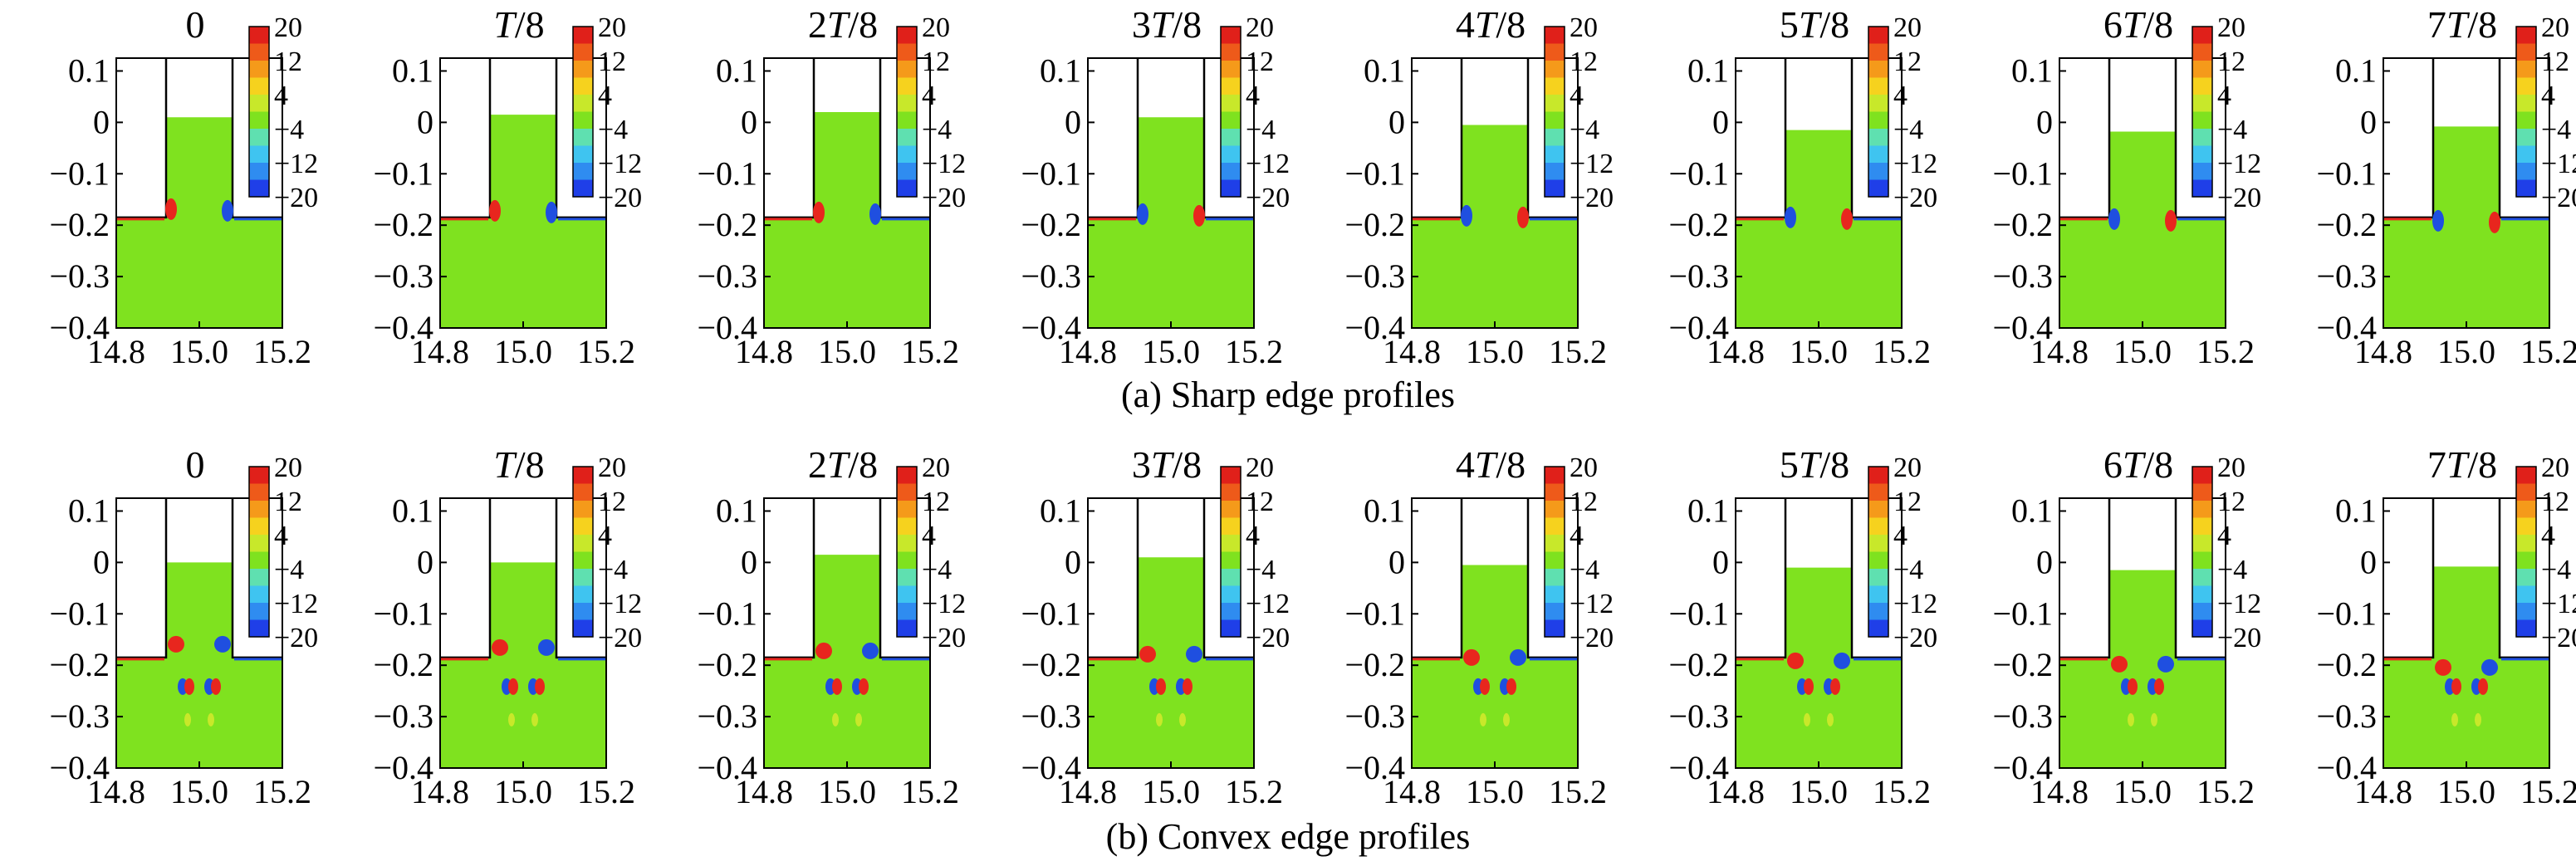 The width and height of the screenshot is (2576, 866). What do you see at coordinates (1901, 96) in the screenshot?
I see `colorbar-label: 4` at bounding box center [1901, 96].